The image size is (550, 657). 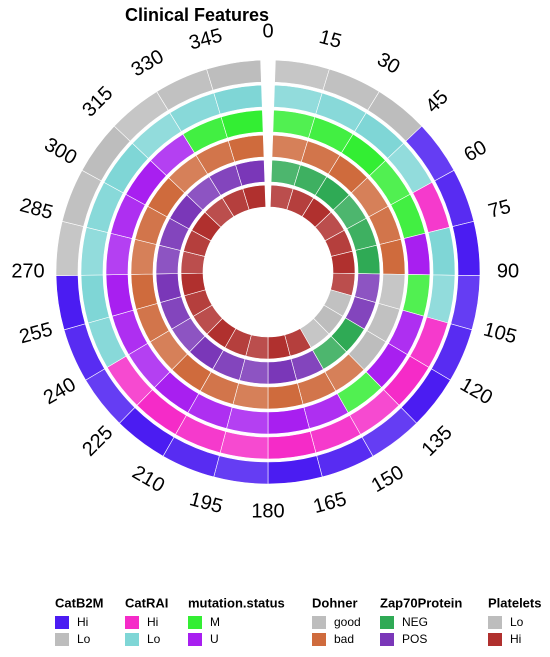 What do you see at coordinates (148, 479) in the screenshot?
I see `angle-tick-label: 210` at bounding box center [148, 479].